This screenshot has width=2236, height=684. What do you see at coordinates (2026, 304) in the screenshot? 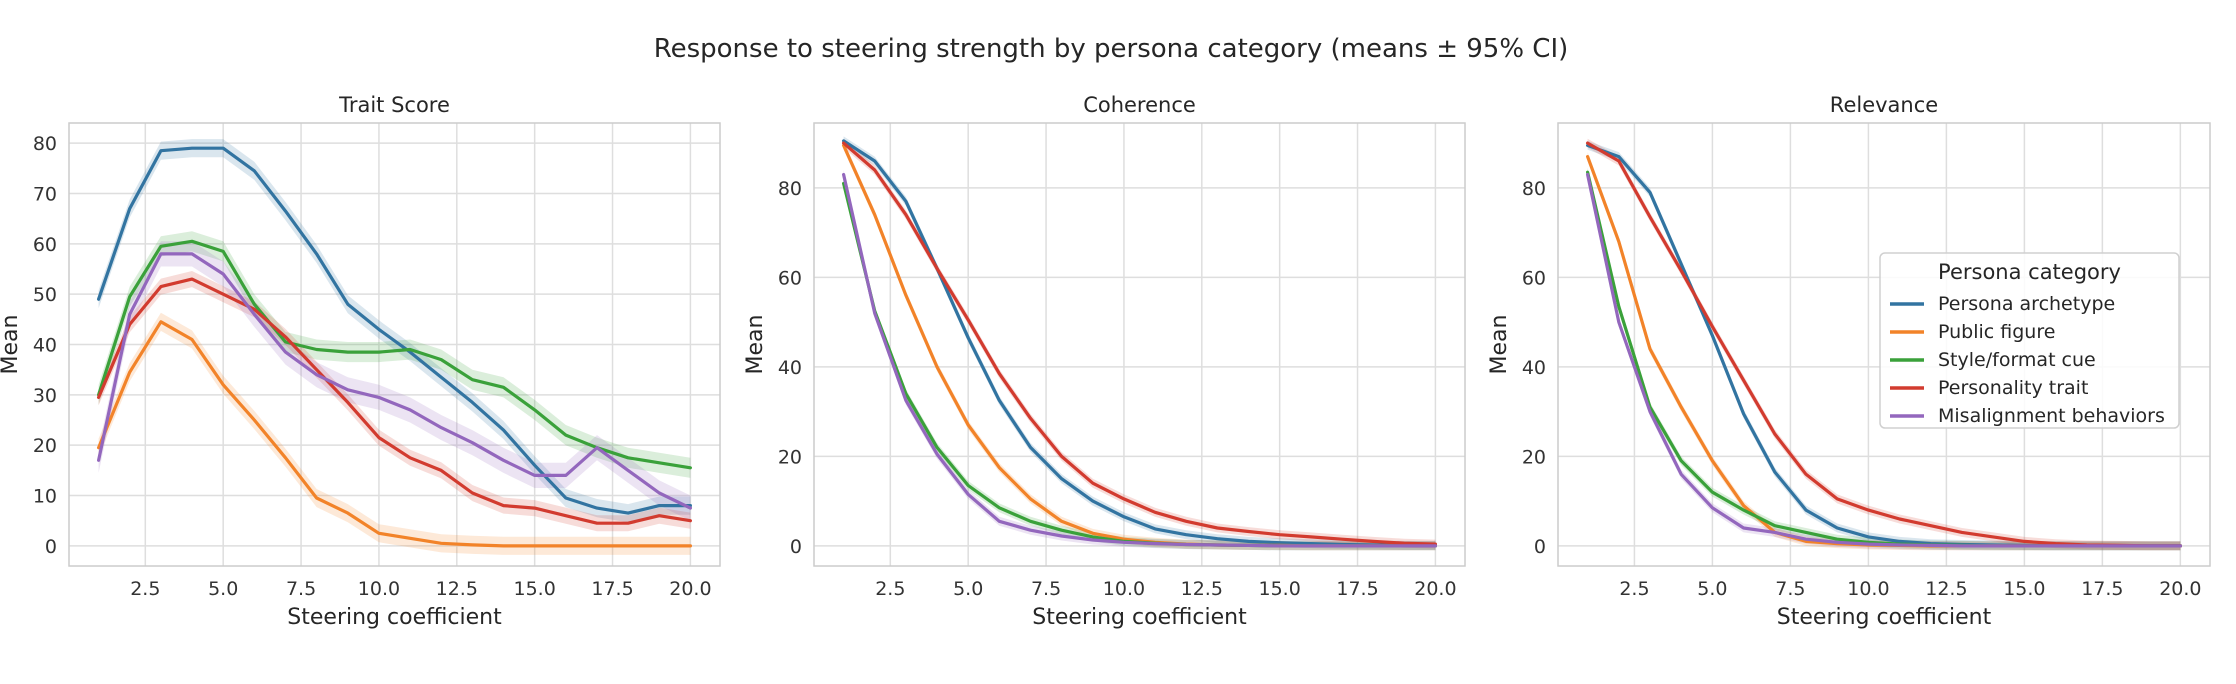
I see `legend-label: Persona archetype` at bounding box center [2026, 304].